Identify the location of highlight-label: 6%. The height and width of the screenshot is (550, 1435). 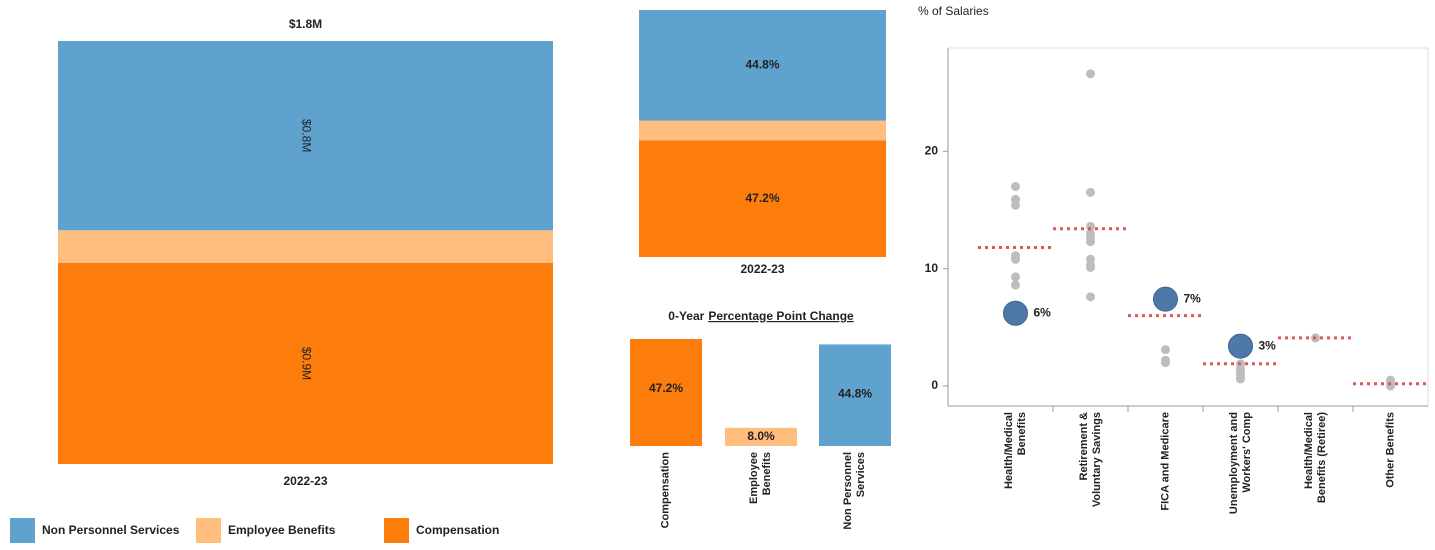
(1043, 312).